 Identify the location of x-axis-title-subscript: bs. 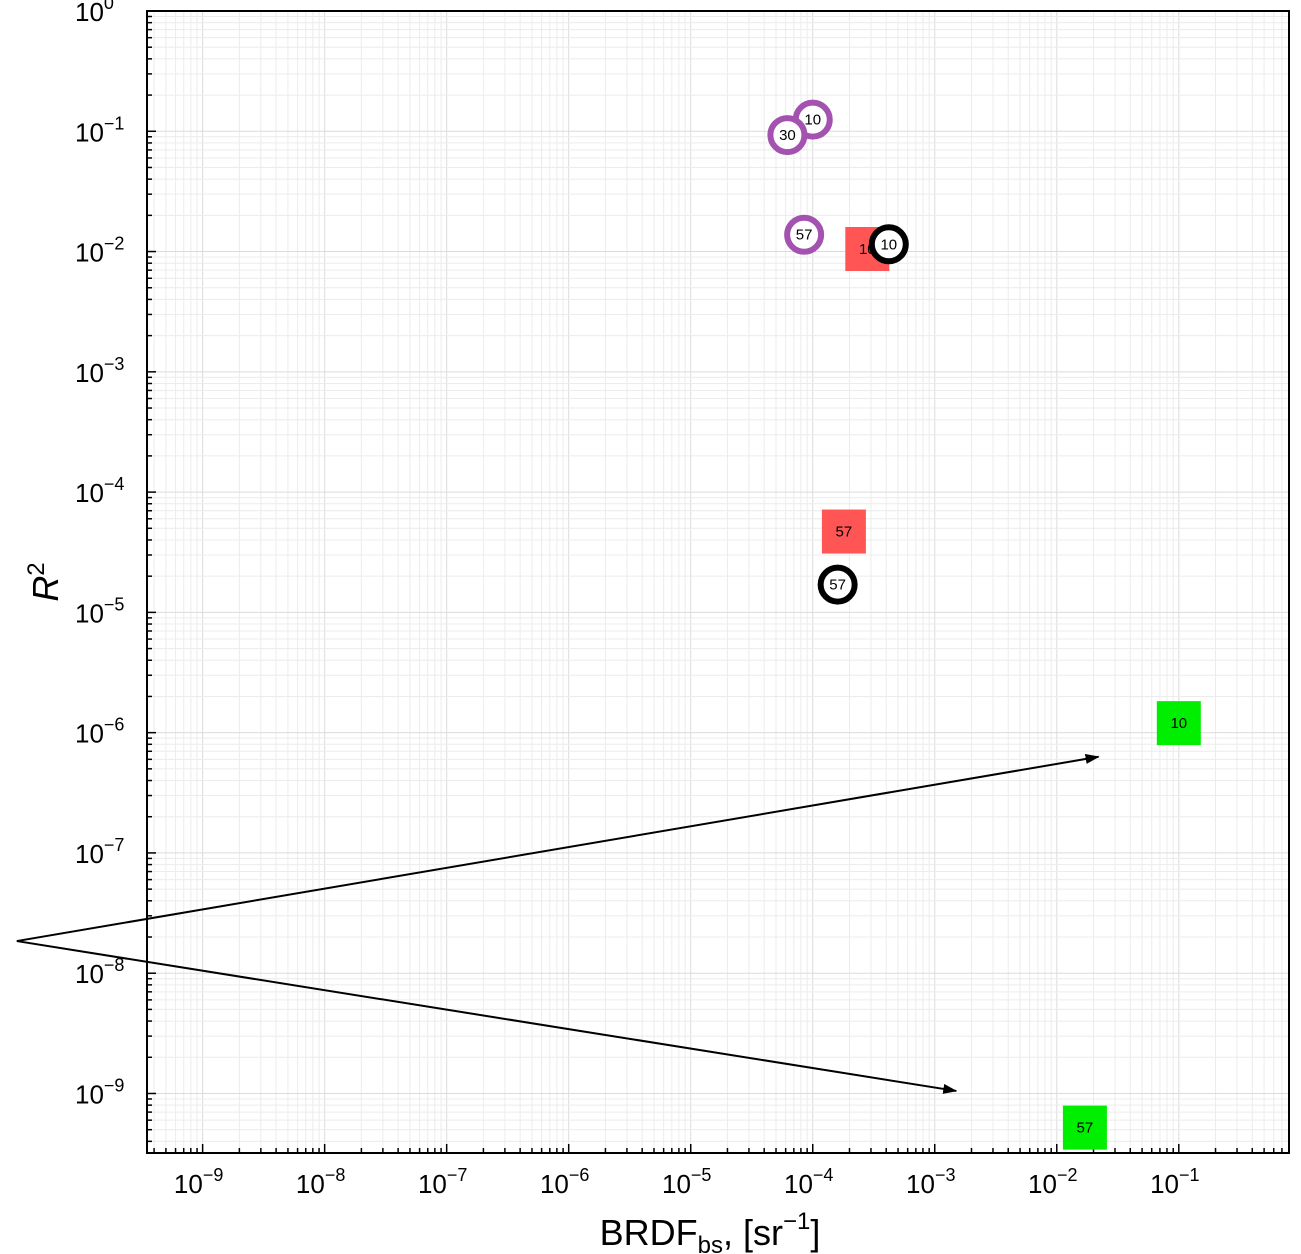
(710, 1243).